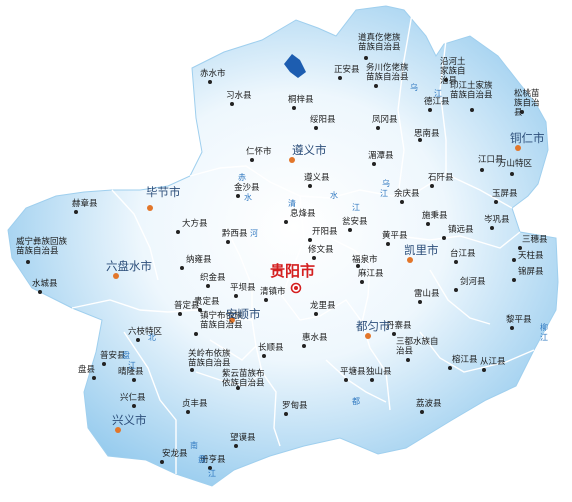  Describe the element at coordinates (303, 213) in the screenshot. I see `county-label: 息烽县` at that location.